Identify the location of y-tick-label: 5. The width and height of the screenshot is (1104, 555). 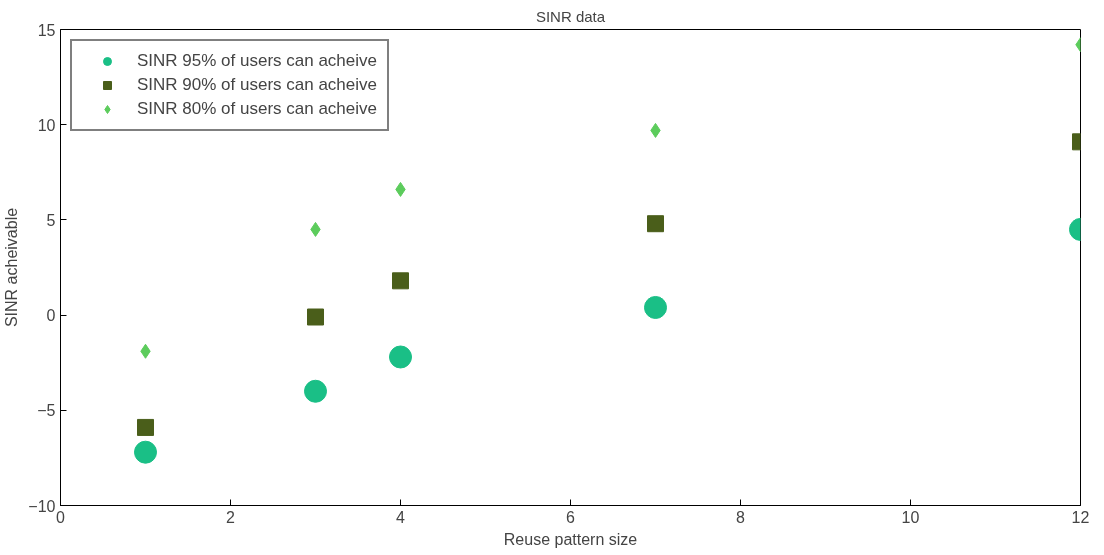
(51, 220).